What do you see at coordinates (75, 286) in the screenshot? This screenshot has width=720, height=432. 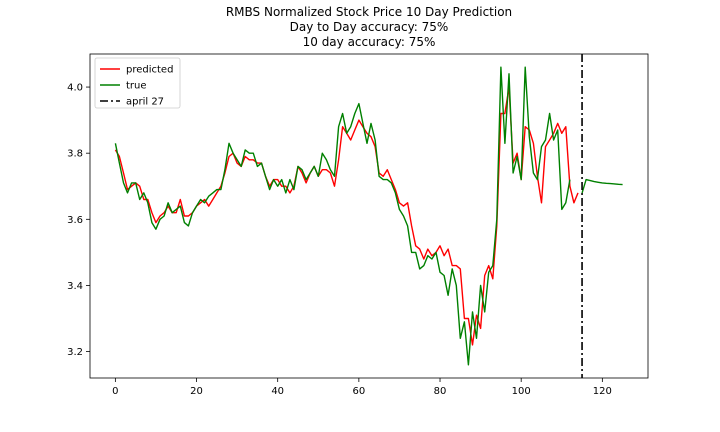 I see `y-tick-label: 3.4` at bounding box center [75, 286].